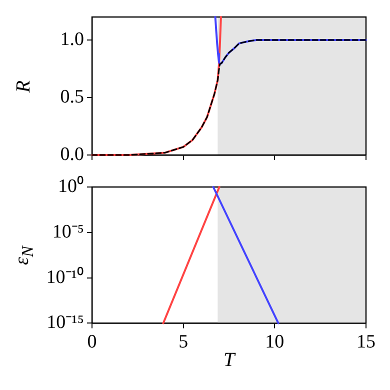  I want to click on x-axis-title: T, so click(229, 360).